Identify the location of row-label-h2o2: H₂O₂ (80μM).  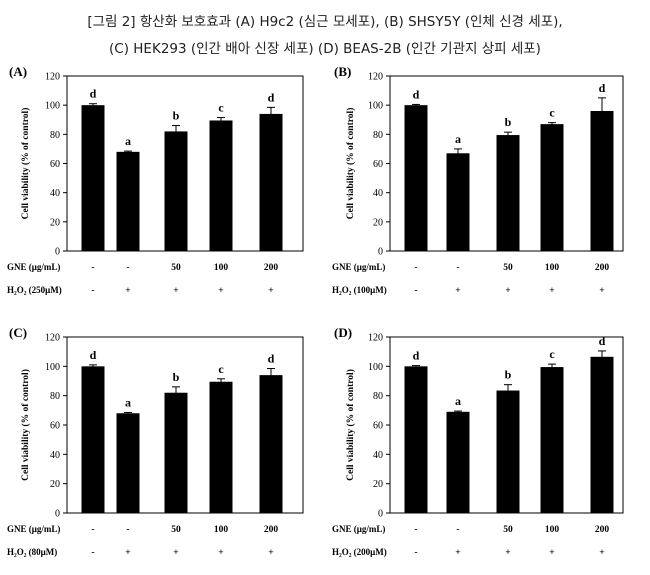
(32, 552).